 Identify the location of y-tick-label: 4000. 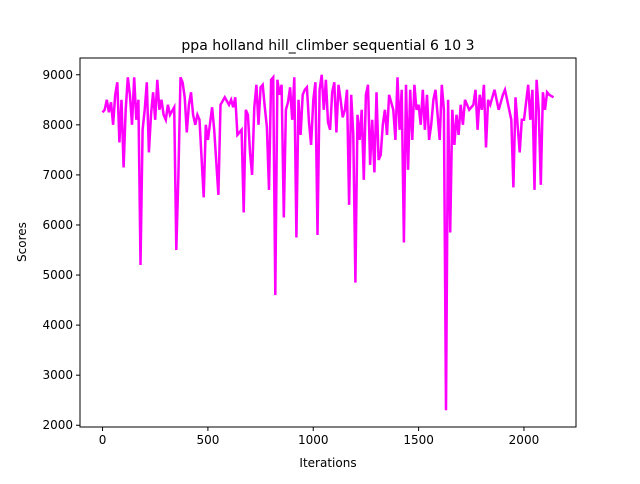
(57, 325).